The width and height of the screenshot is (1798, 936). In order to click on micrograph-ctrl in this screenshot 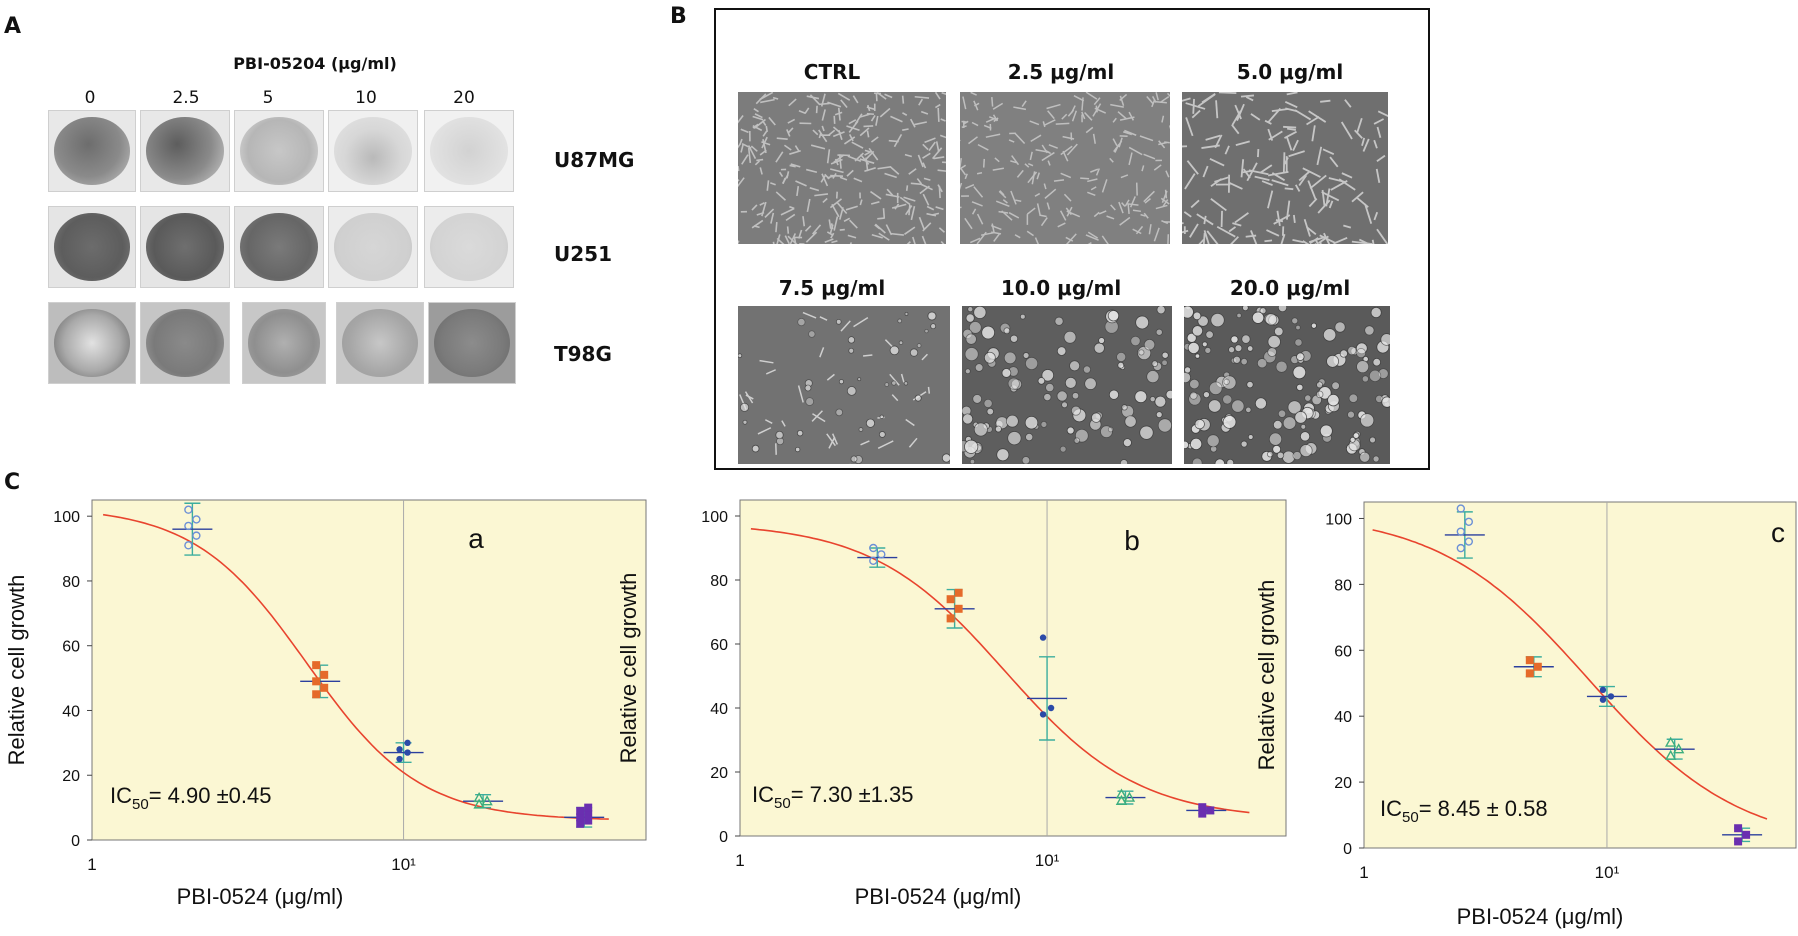, I will do `click(842, 168)`.